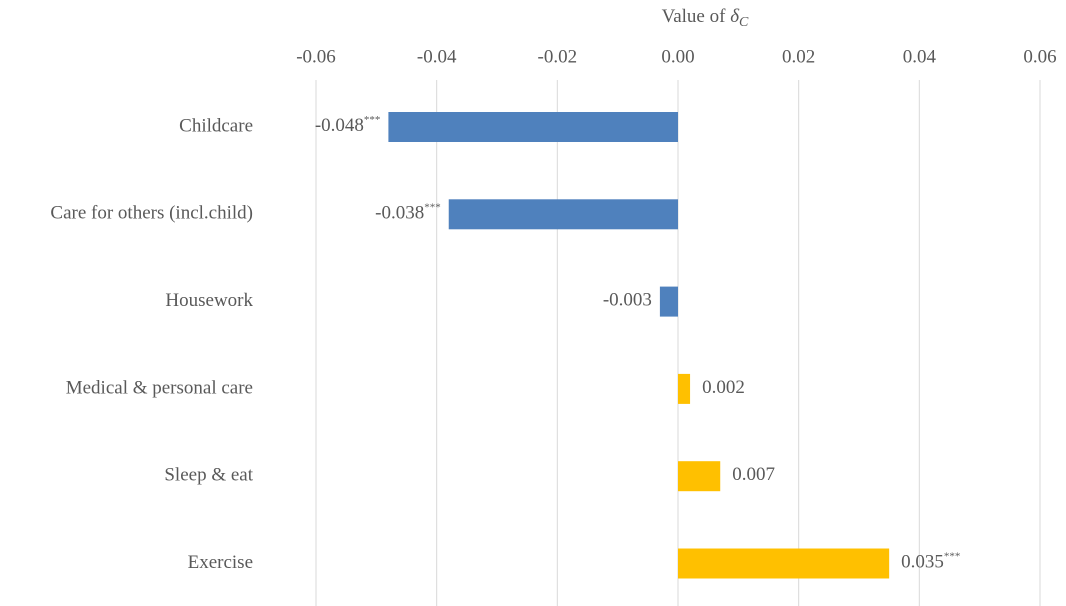 Image resolution: width=1066 pixels, height=606 pixels. What do you see at coordinates (159, 387) in the screenshot?
I see `y-tick-label: Medical & personal care` at bounding box center [159, 387].